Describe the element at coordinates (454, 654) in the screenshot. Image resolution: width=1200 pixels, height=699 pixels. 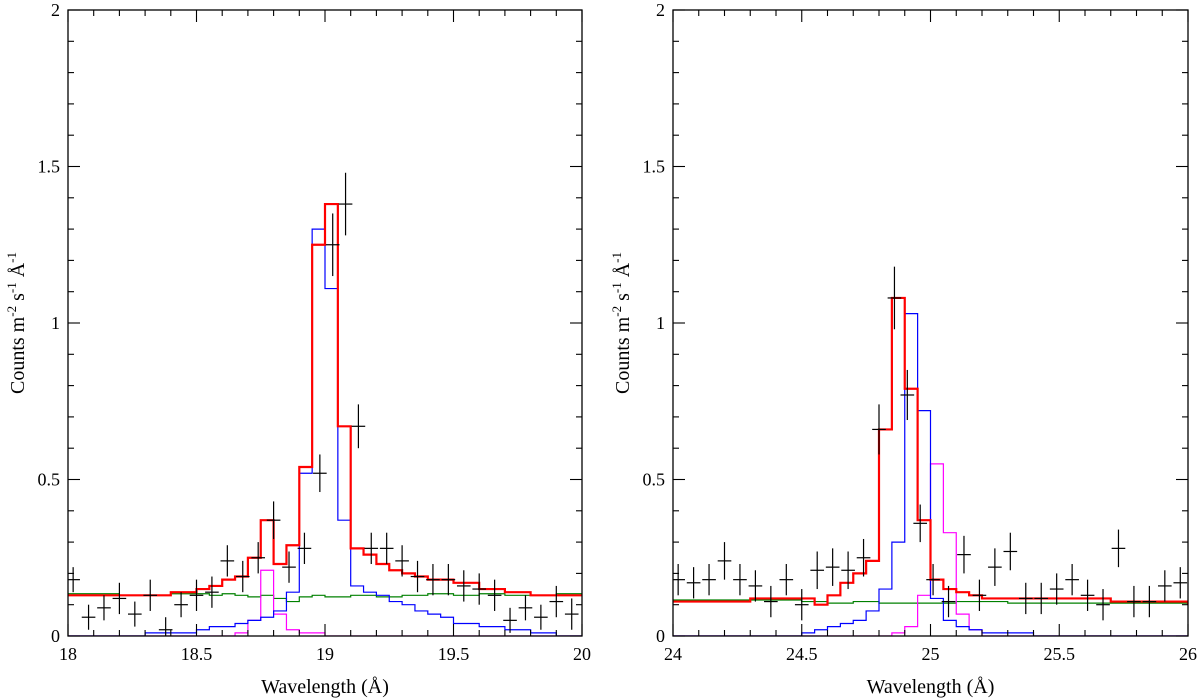
I see `x-tick-label: 19.5` at that location.